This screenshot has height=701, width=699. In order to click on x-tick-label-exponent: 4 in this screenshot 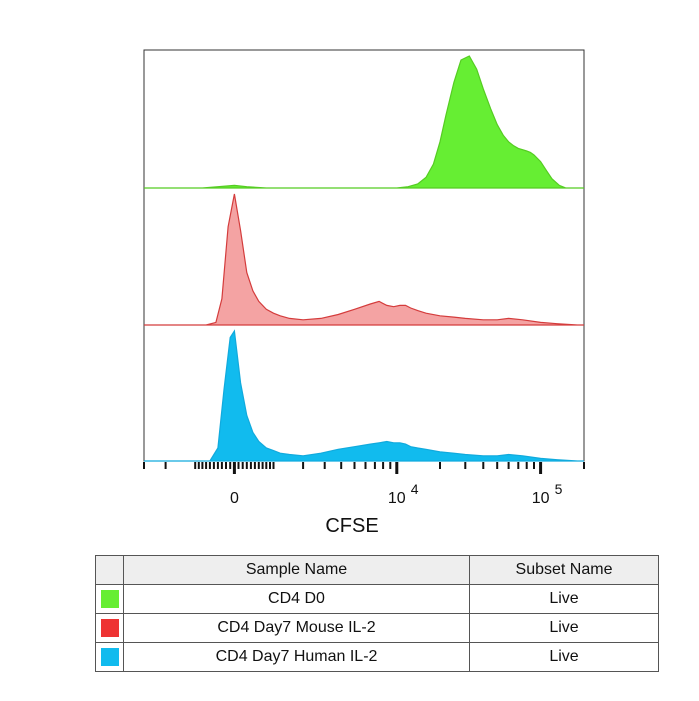, I will do `click(415, 489)`.